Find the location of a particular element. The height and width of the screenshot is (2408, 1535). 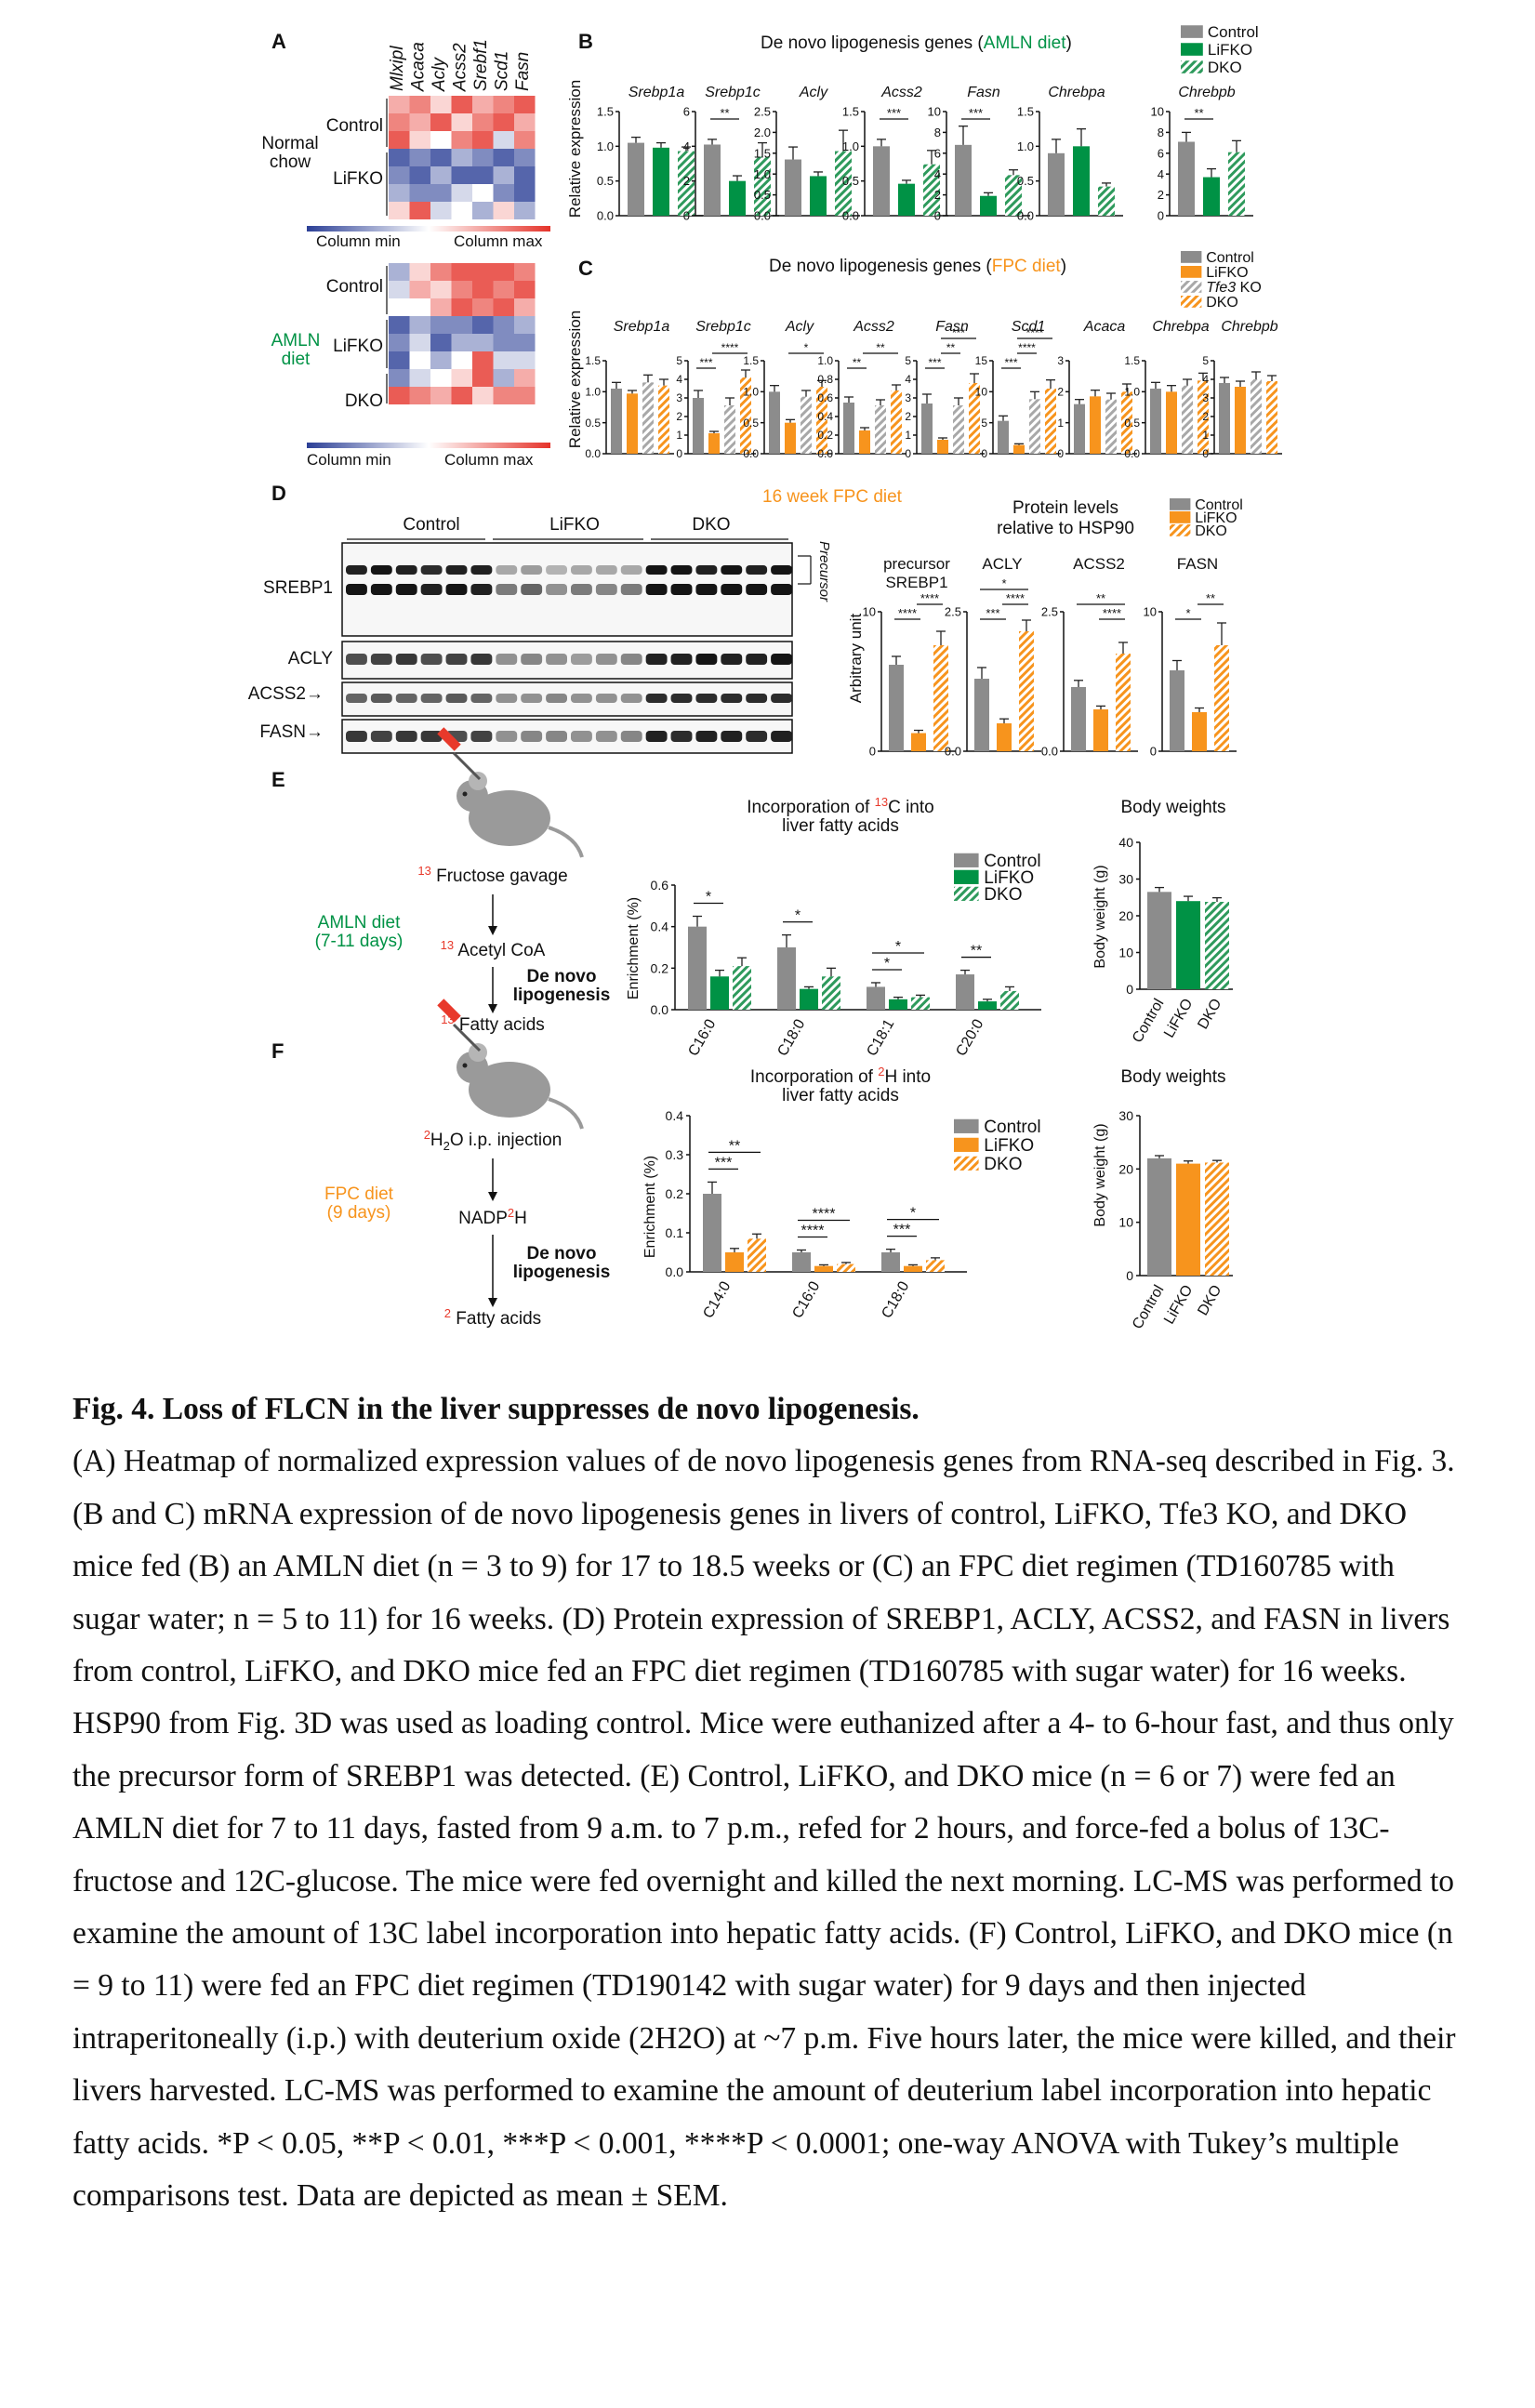

y-tick-label: 3 is located at coordinates (679, 397).